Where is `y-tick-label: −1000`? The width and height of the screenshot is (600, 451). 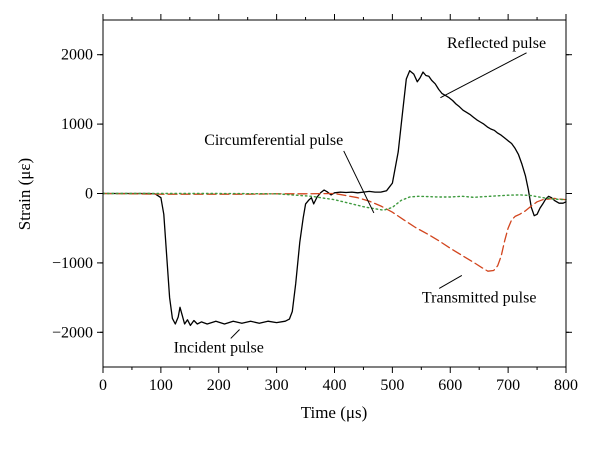 y-tick-label: −1000 is located at coordinates (72, 263).